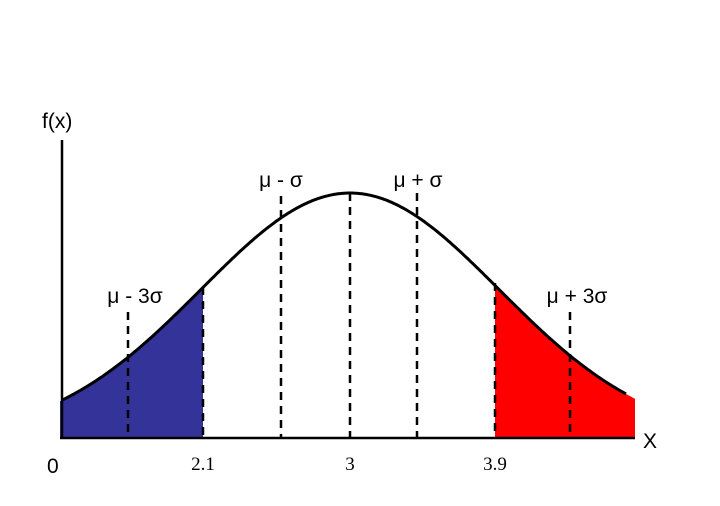 Image resolution: width=720 pixels, height=506 pixels. I want to click on marker-label: μ + σ, so click(418, 180).